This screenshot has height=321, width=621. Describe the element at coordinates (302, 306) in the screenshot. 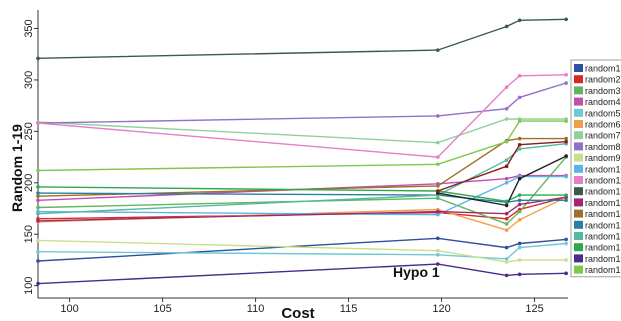

I see `x-ticks: 100 105 110 115 120 125` at that location.